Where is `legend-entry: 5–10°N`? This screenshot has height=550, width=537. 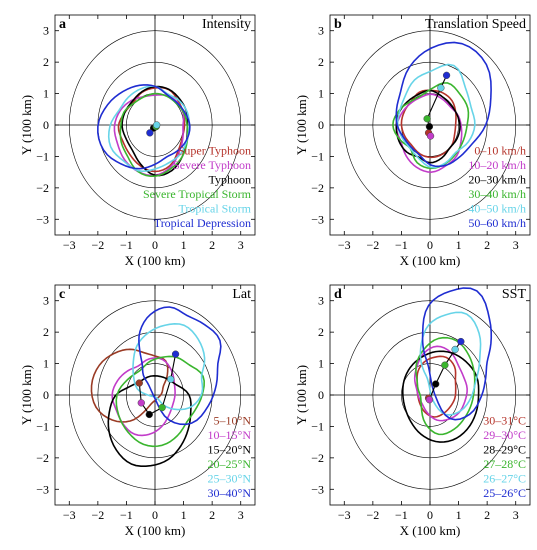
legend-entry: 5–10°N is located at coordinates (233, 421).